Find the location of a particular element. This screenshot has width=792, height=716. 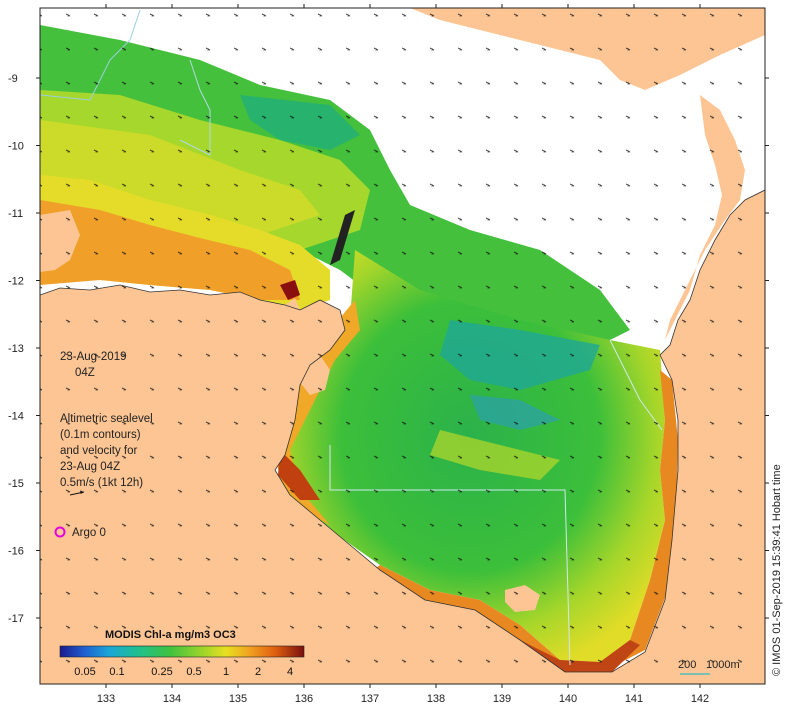

lat-tick-label: -13 is located at coordinates (16, 349).